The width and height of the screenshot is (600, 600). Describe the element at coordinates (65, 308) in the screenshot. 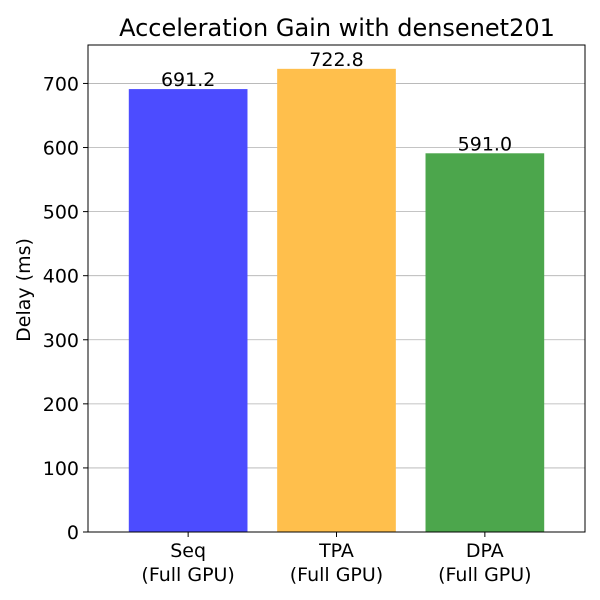

I see `y-ticks: 0 100 200 300 400 500 600 700` at that location.